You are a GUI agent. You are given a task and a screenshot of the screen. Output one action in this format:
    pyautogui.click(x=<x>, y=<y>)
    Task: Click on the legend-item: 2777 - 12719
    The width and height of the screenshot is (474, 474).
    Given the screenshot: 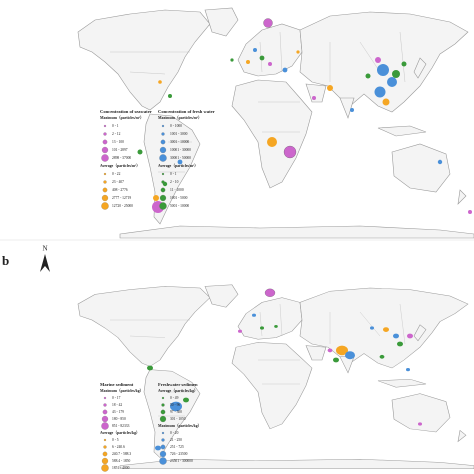 What is the action you would take?
    pyautogui.click(x=121, y=198)
    